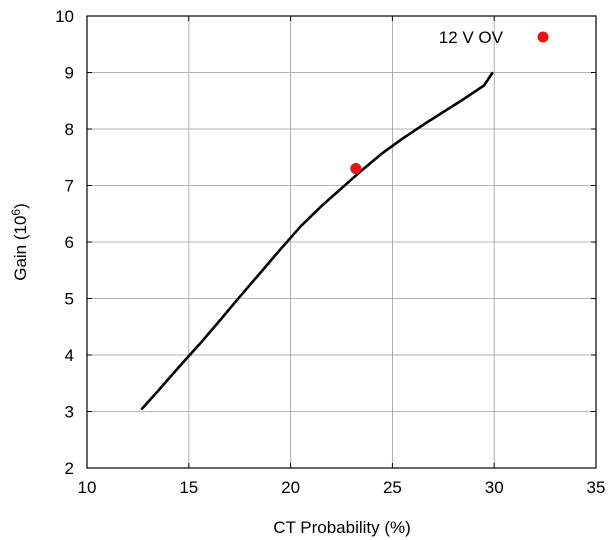  Describe the element at coordinates (356, 169) in the screenshot. I see `data-point` at that location.